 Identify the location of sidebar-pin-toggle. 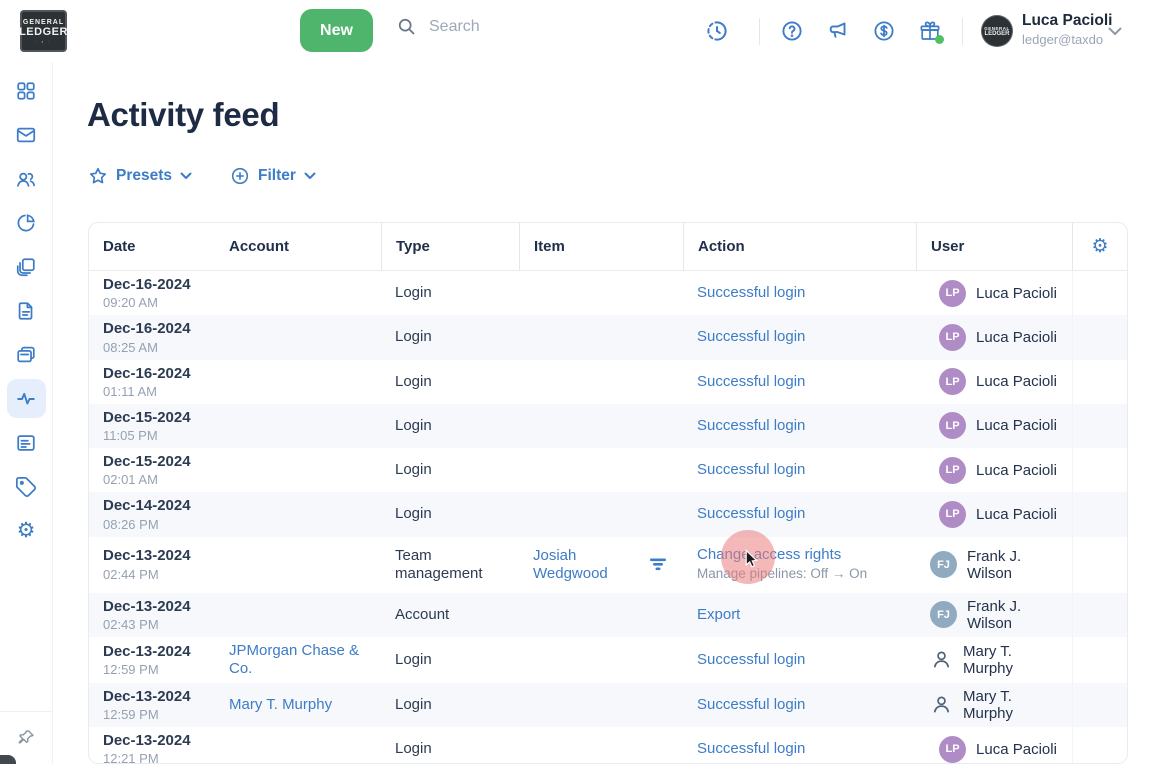
(26, 737).